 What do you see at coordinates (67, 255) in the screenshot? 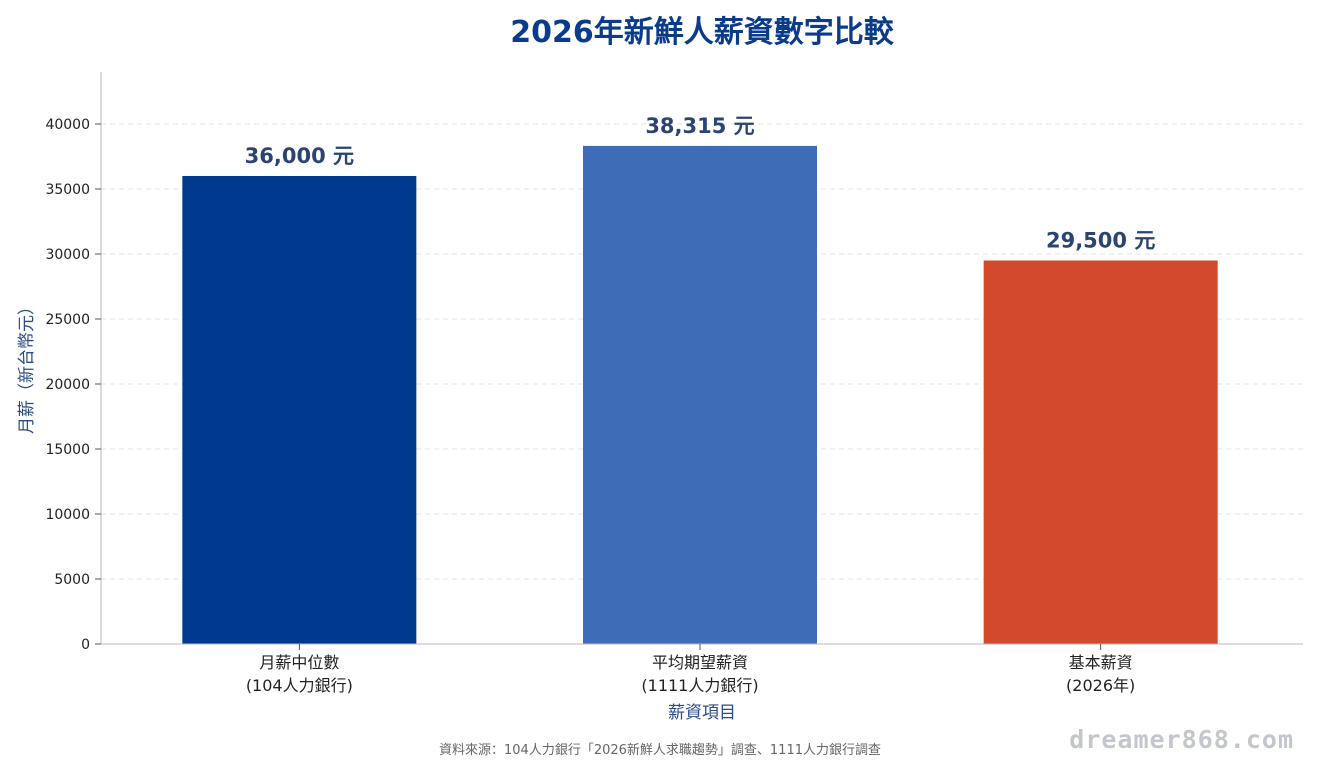
I see `y-tick-label: 30000` at bounding box center [67, 255].